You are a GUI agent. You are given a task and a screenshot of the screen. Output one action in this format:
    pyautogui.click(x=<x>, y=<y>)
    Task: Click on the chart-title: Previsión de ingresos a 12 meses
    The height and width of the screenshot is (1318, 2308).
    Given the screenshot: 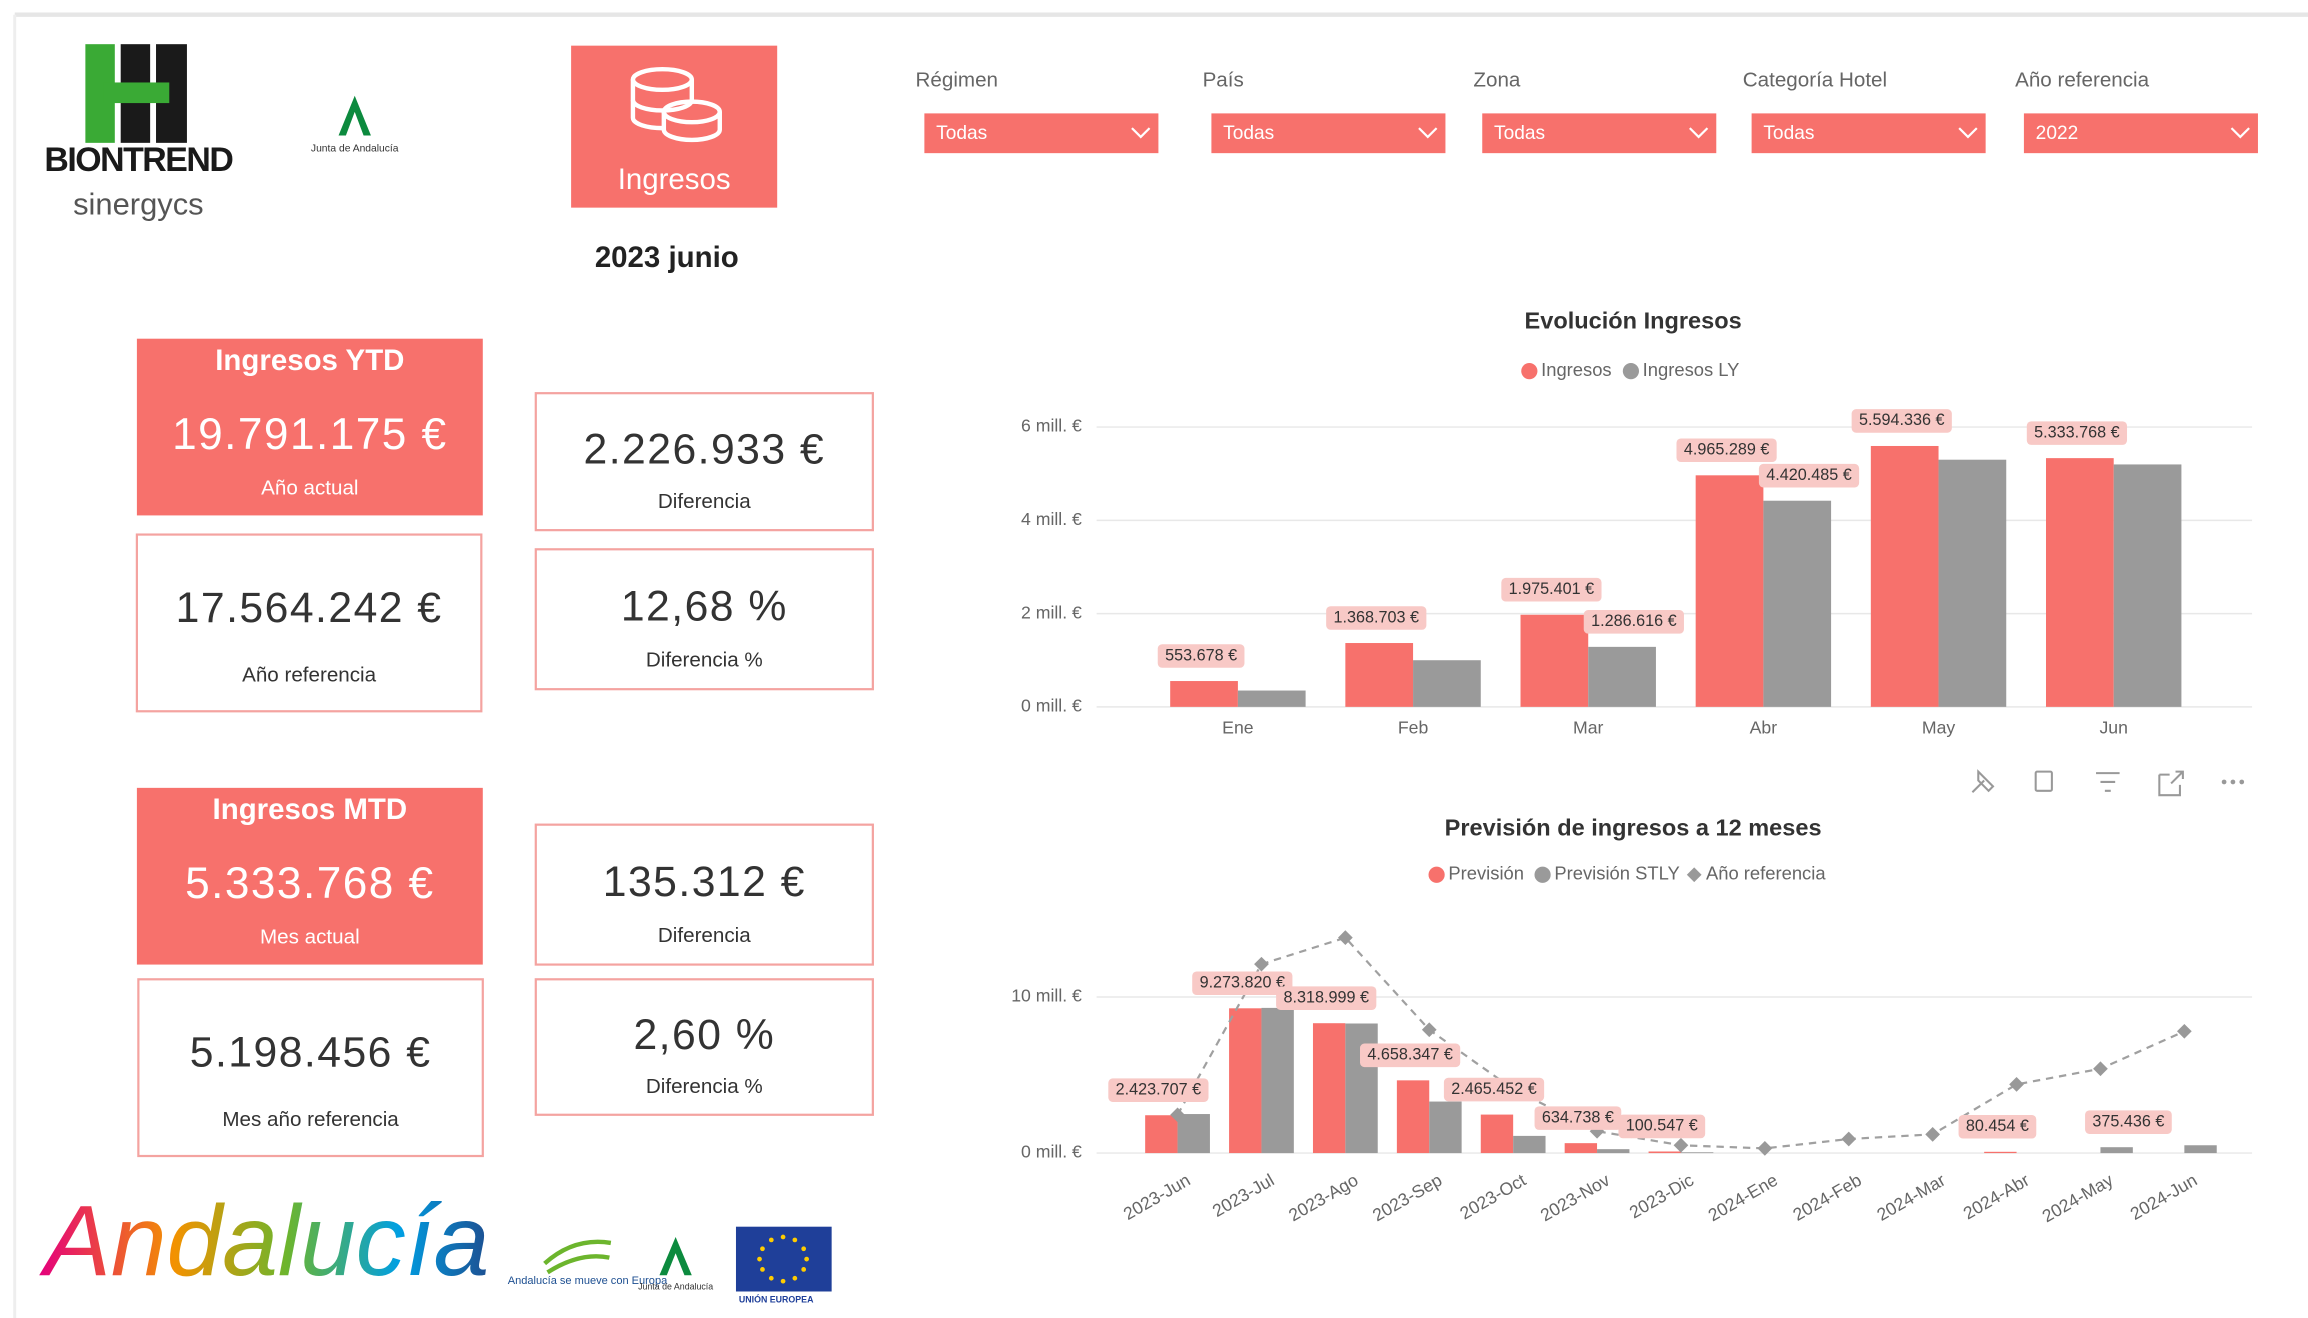 What is the action you would take?
    pyautogui.click(x=1633, y=827)
    